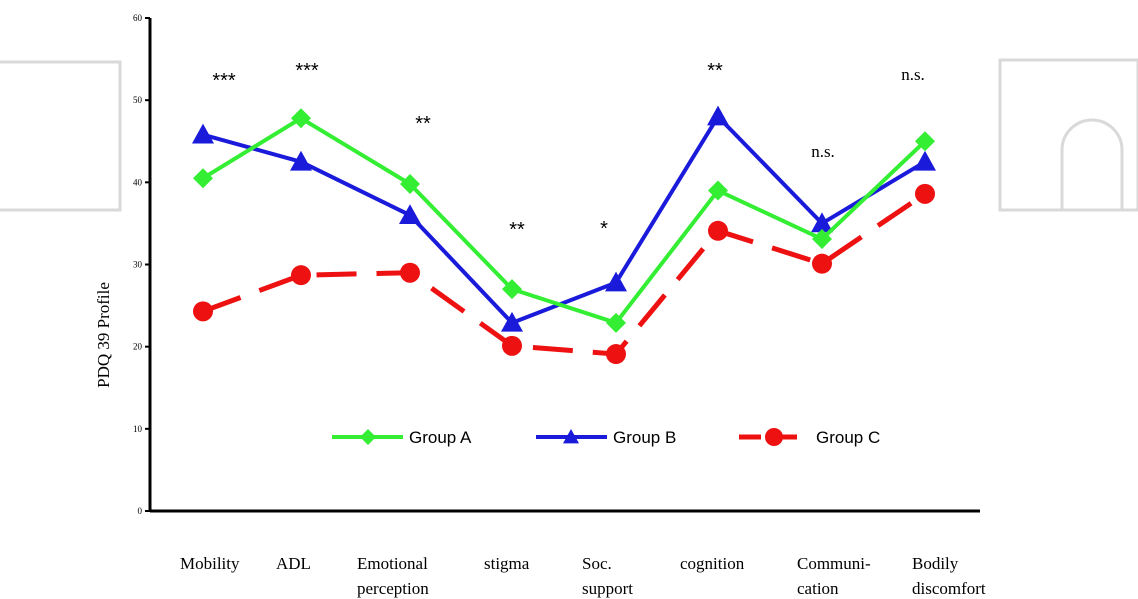 The image size is (1138, 599). I want to click on x-category-label: cognition, so click(712, 563).